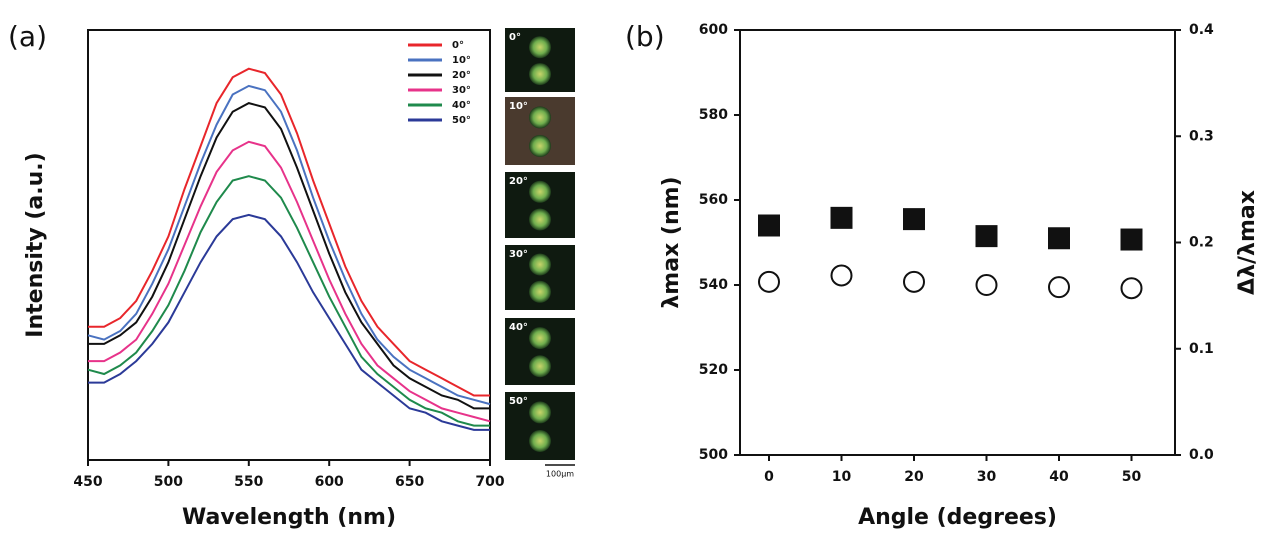 Image resolution: width=1266 pixels, height=533 pixels. What do you see at coordinates (1059, 477) in the screenshot?
I see `x-tick-label: 40` at bounding box center [1059, 477].